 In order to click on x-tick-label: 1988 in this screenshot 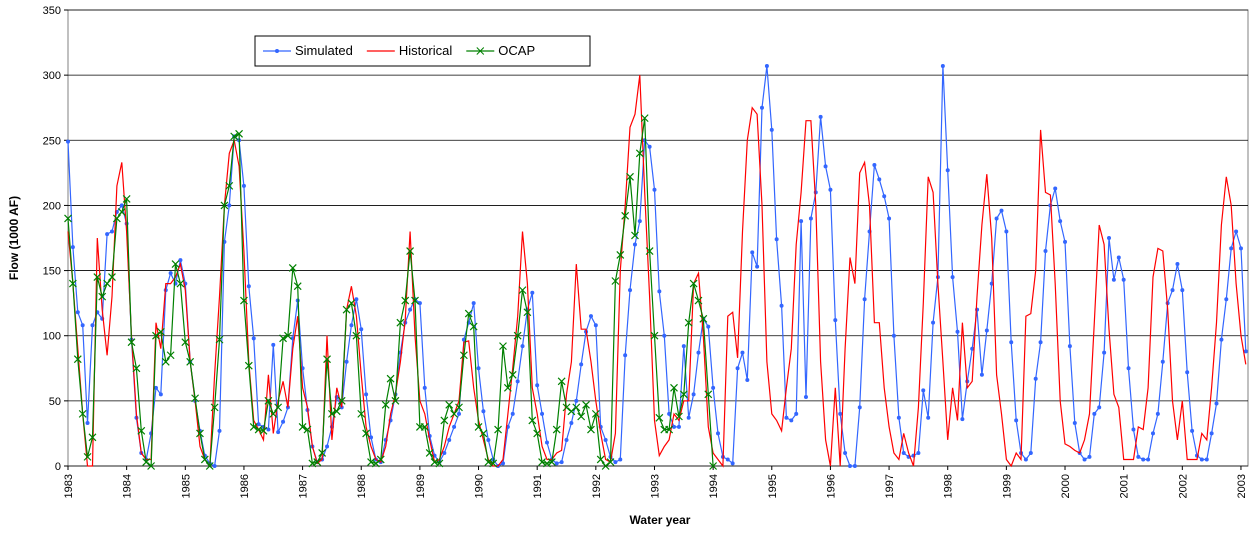, I will do `click(362, 486)`.